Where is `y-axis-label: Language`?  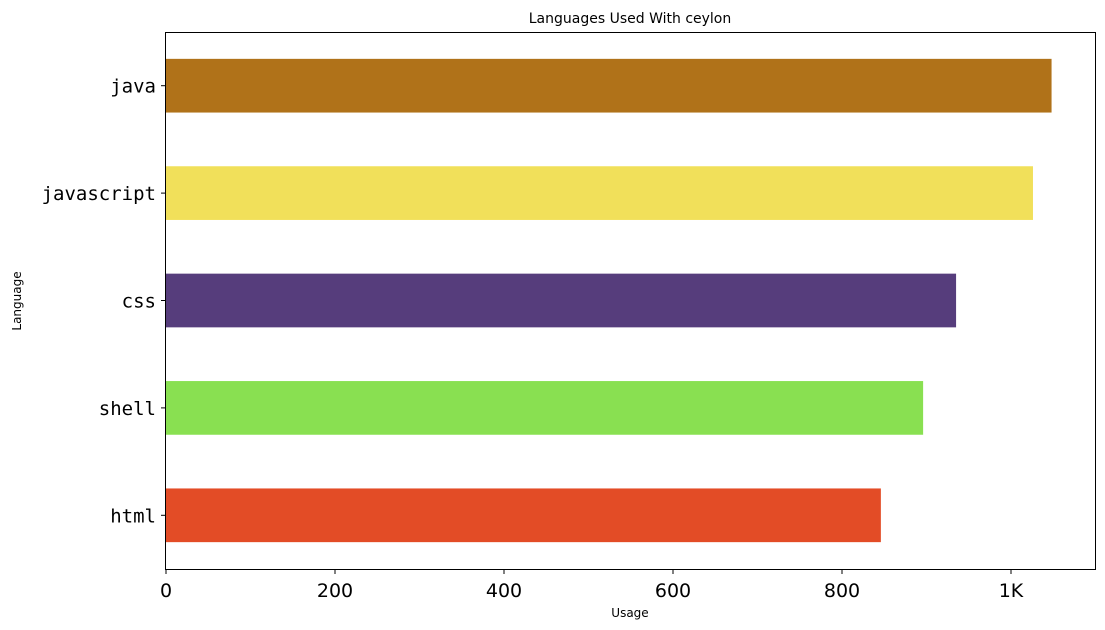 y-axis-label: Language is located at coordinates (17, 300).